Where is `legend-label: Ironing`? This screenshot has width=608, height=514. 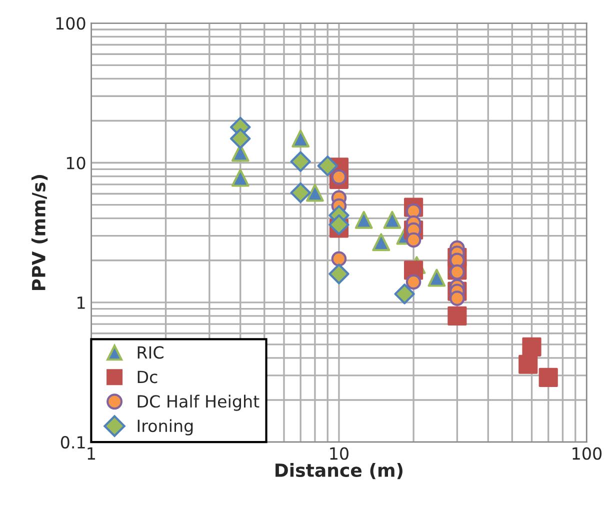 legend-label: Ironing is located at coordinates (165, 427).